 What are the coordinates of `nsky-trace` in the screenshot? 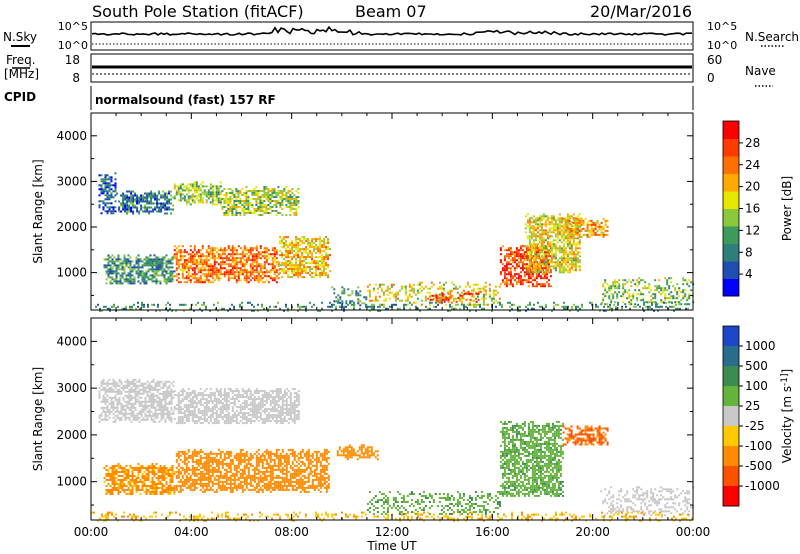 It's located at (391, 35).